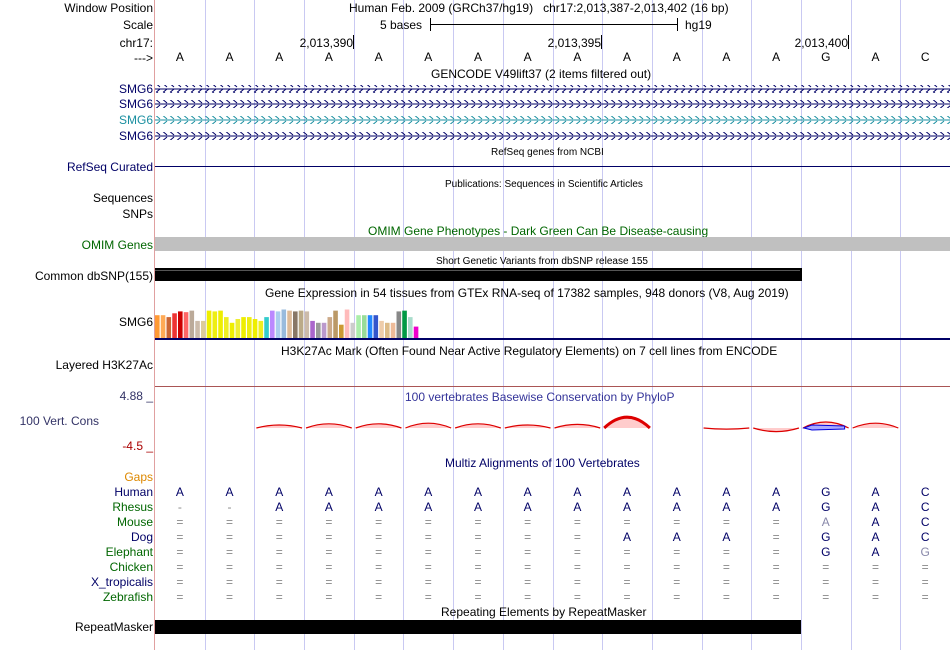  I want to click on phylop-score-bump, so click(726, 428).